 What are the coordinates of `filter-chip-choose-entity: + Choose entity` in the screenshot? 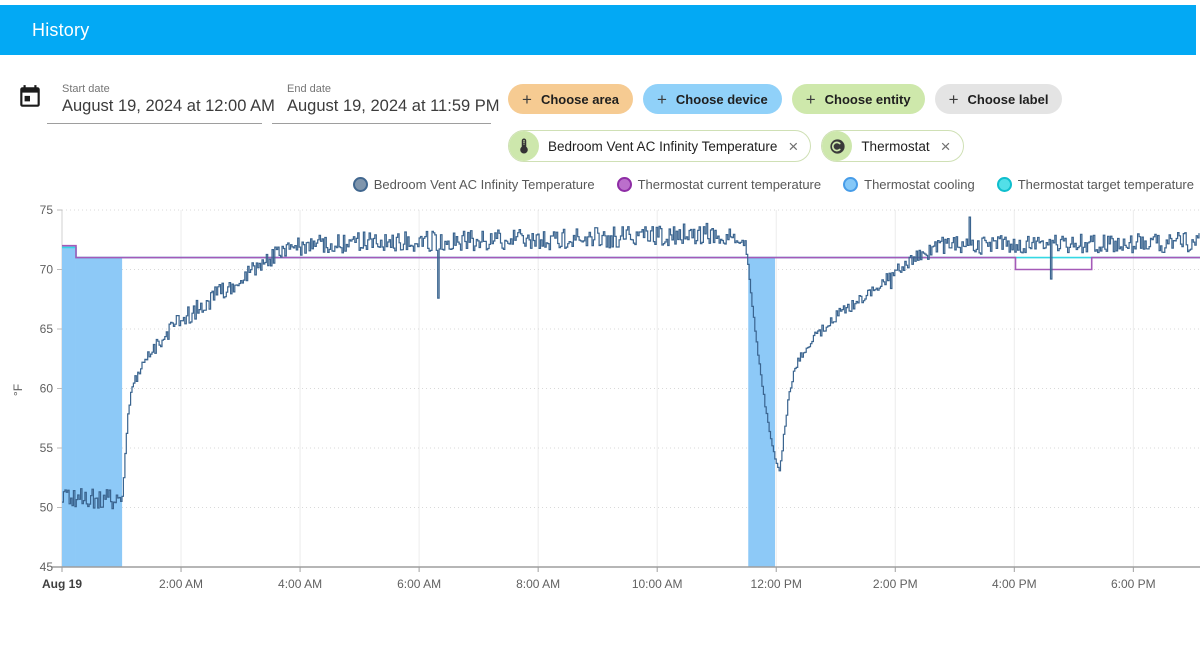 It's located at (858, 99).